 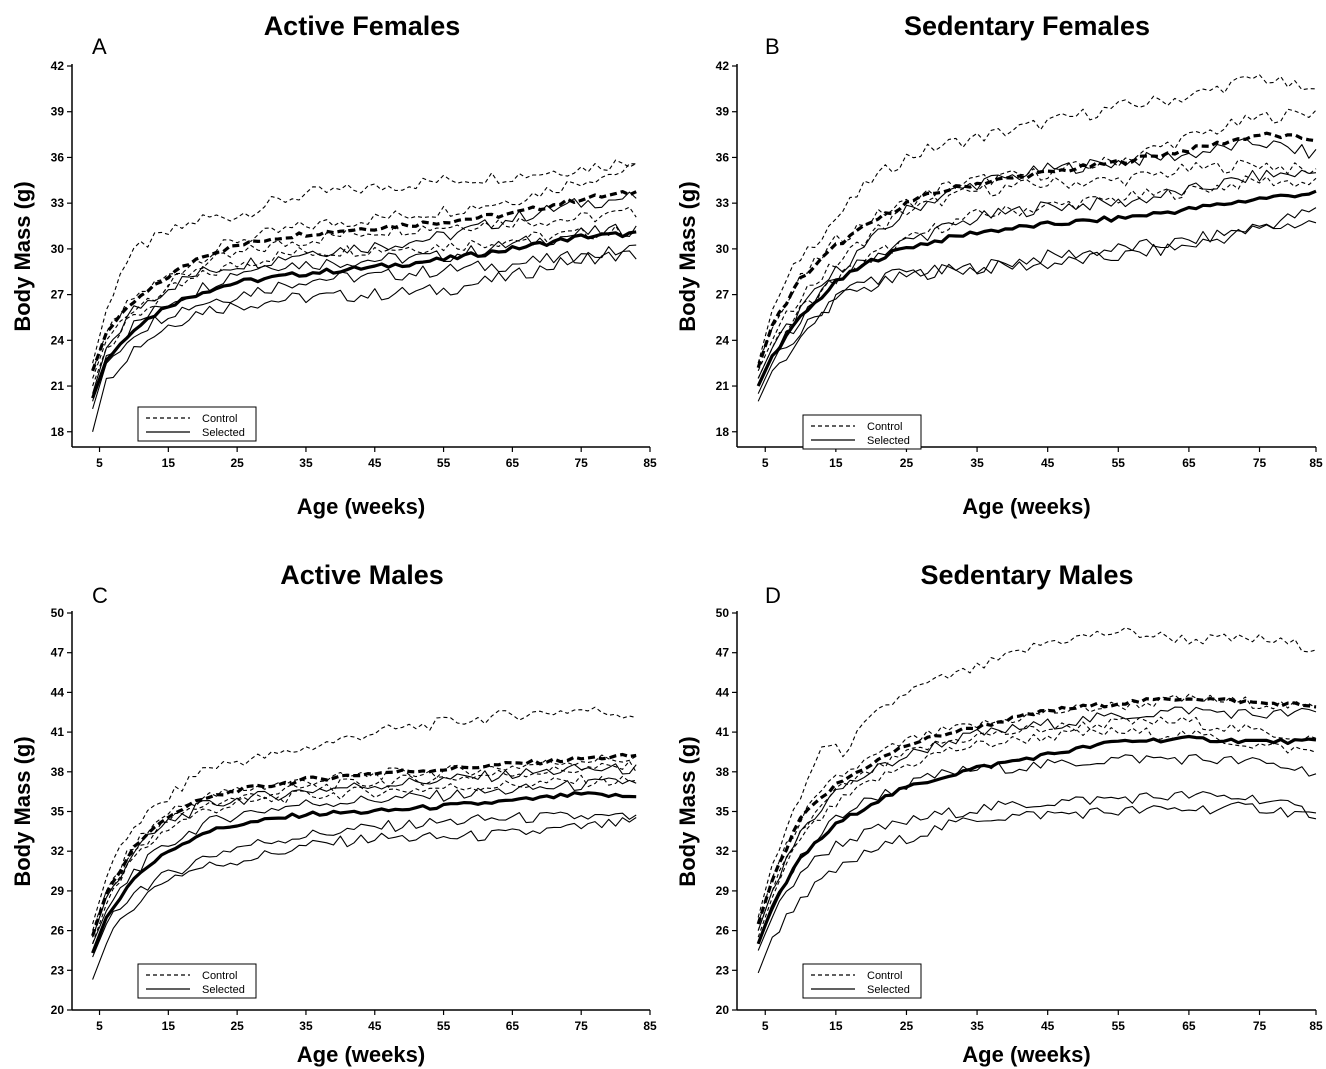 I want to click on y-tick-label: 42, so click(x=723, y=66).